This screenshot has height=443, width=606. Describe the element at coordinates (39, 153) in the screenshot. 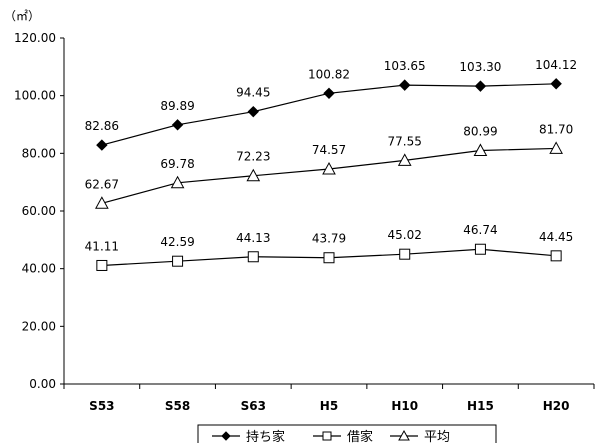

I see `y-tick-label: 80.00` at that location.